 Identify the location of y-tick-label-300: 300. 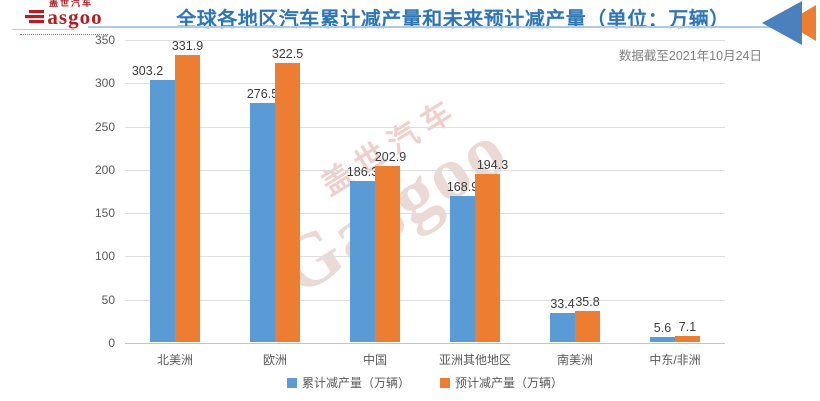
(104, 83).